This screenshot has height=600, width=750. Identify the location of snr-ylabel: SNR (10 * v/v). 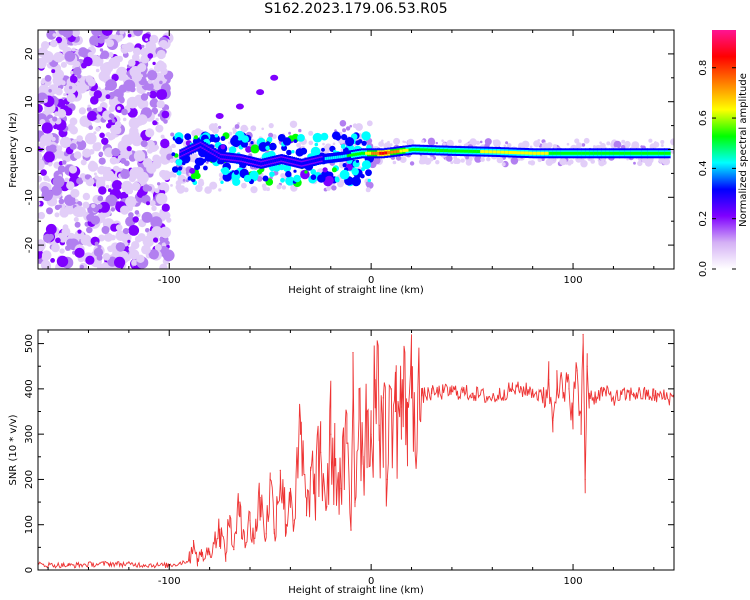
(13, 449).